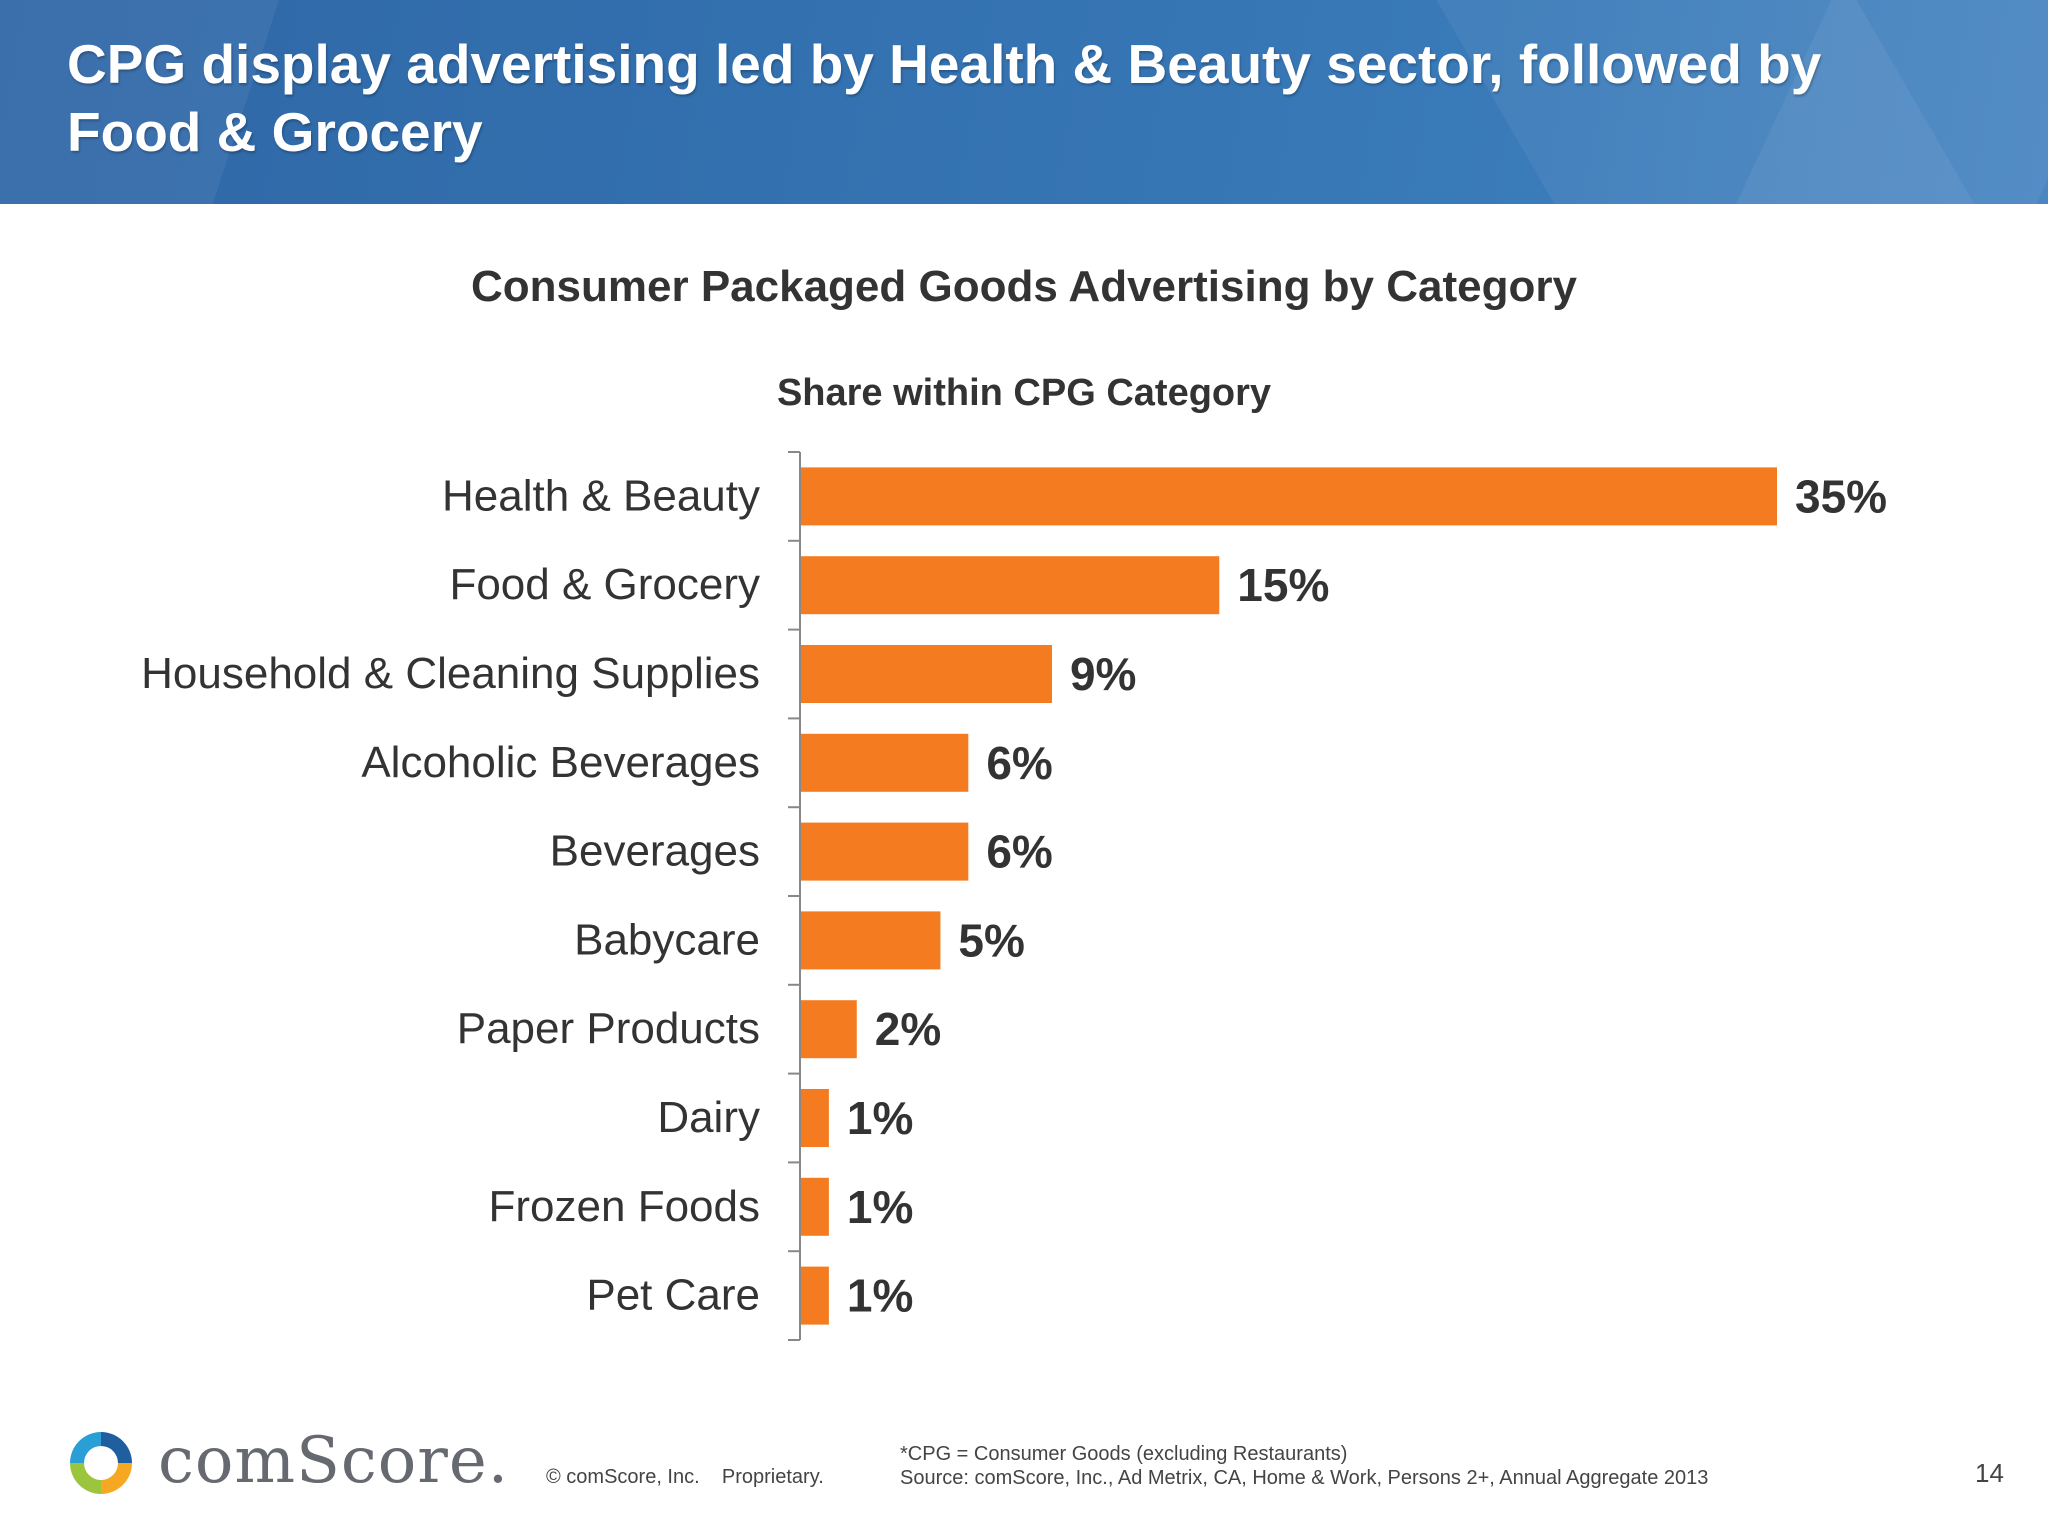 Image resolution: width=2048 pixels, height=1536 pixels. What do you see at coordinates (624, 1206) in the screenshot?
I see `category-label: Frozen Foods` at bounding box center [624, 1206].